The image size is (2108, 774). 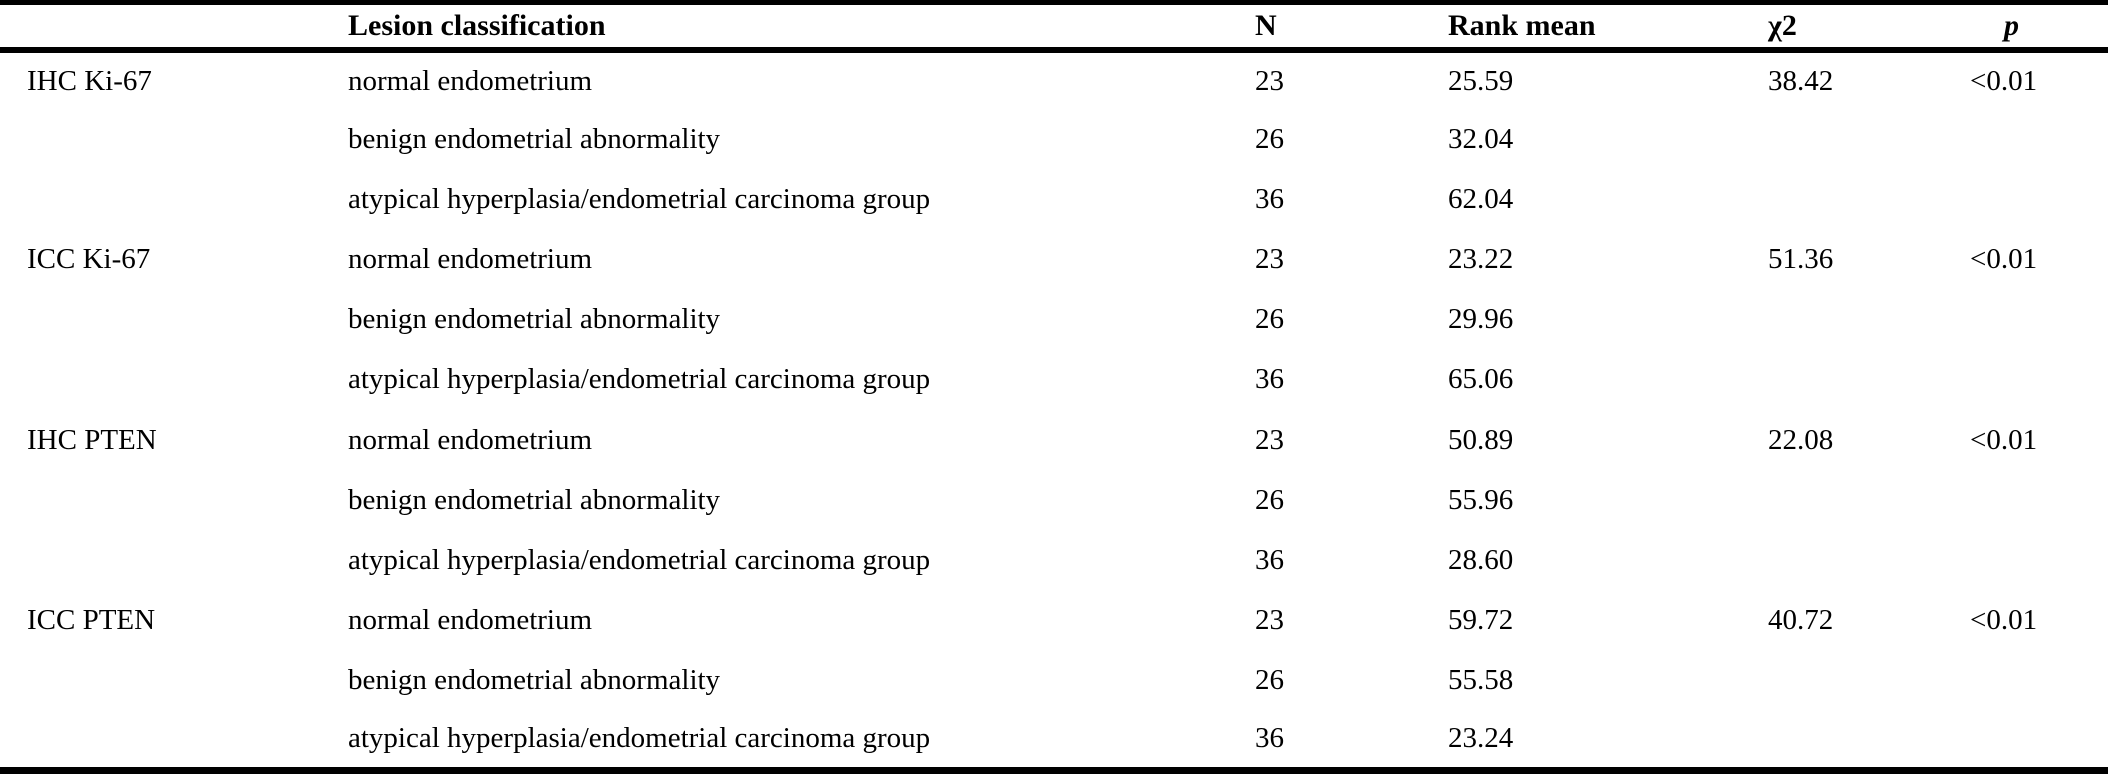 What do you see at coordinates (1481, 619) in the screenshot?
I see `rank-mean-cell: 59.72` at bounding box center [1481, 619].